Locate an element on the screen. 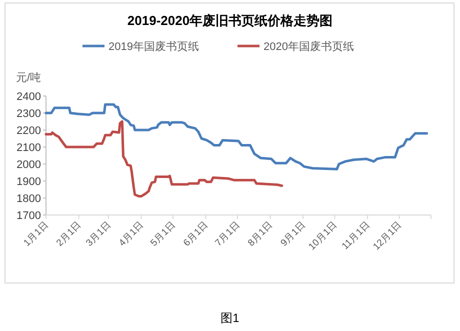 The width and height of the screenshot is (460, 331). y-tick-label: 1700 is located at coordinates (28, 216).